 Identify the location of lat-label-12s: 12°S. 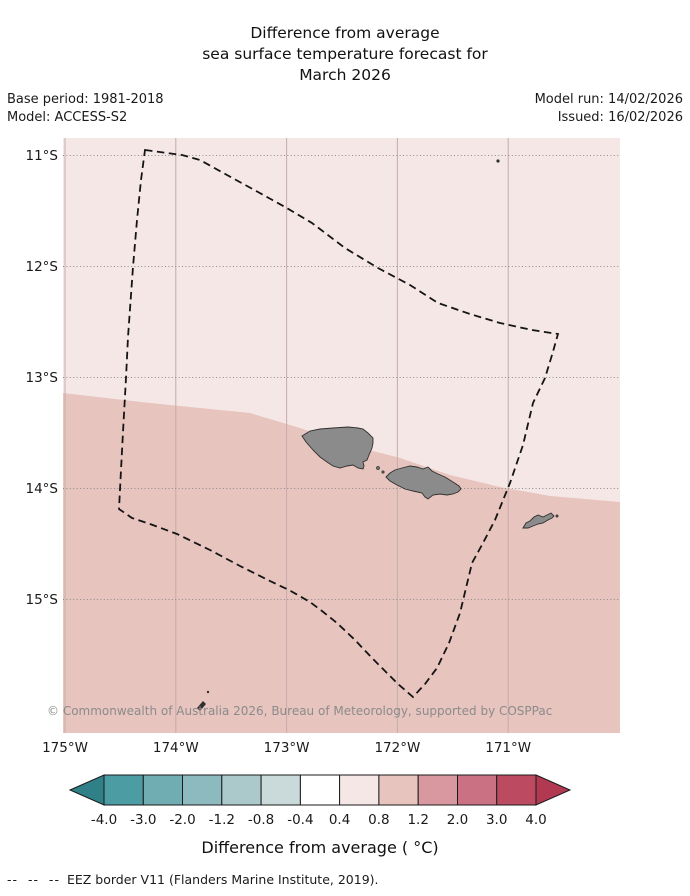
(42, 267).